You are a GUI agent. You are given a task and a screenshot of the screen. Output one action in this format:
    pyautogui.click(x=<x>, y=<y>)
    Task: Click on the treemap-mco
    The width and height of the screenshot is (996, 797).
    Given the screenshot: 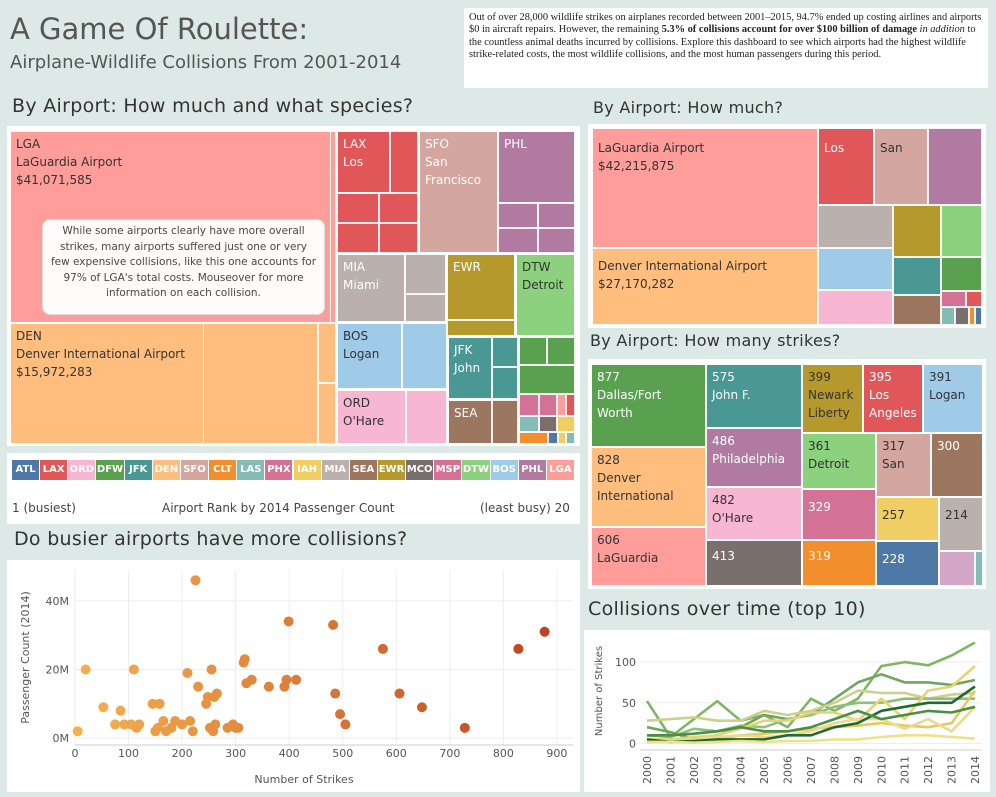 What is the action you would take?
    pyautogui.click(x=548, y=424)
    